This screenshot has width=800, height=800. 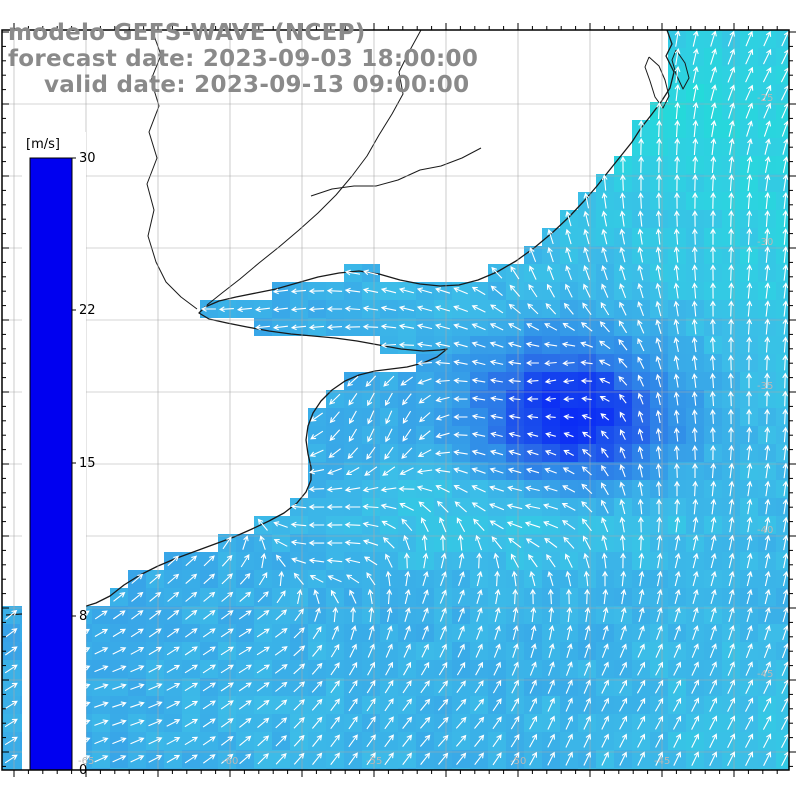 What do you see at coordinates (765, 674) in the screenshot?
I see `lat-label: -45` at bounding box center [765, 674].